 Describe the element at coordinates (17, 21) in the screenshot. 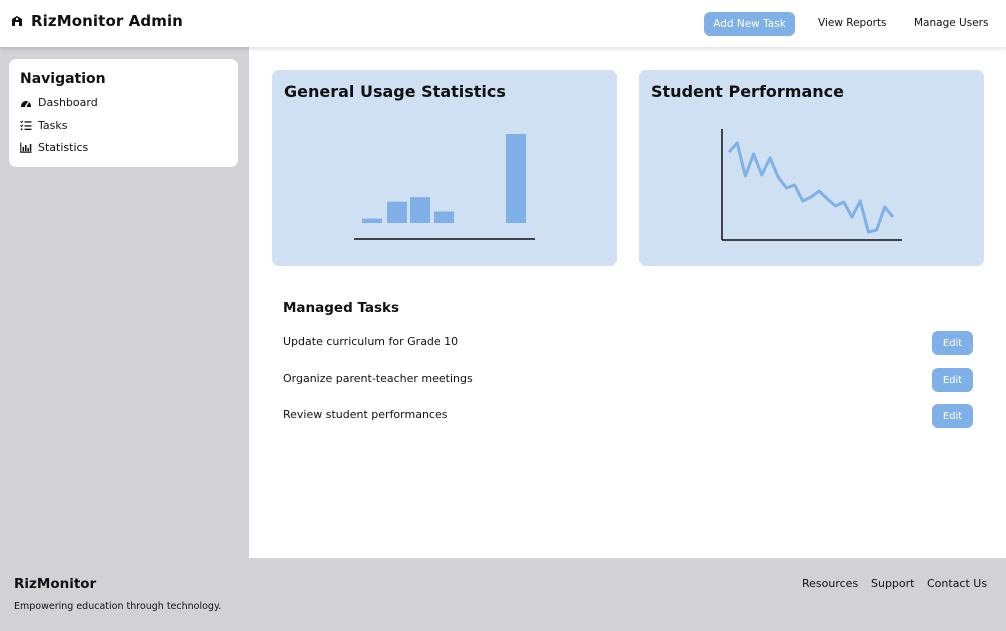

I see `school-icon` at that location.